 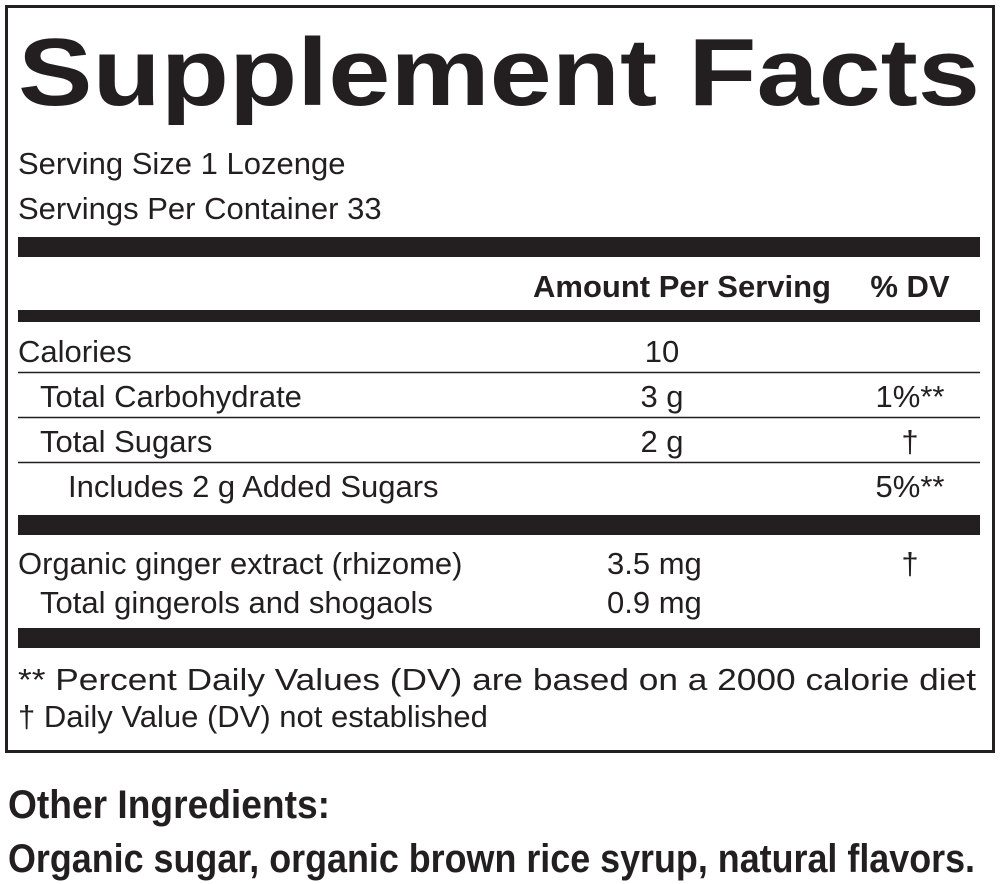 What do you see at coordinates (662, 351) in the screenshot?
I see `nutrient-amount: 10` at bounding box center [662, 351].